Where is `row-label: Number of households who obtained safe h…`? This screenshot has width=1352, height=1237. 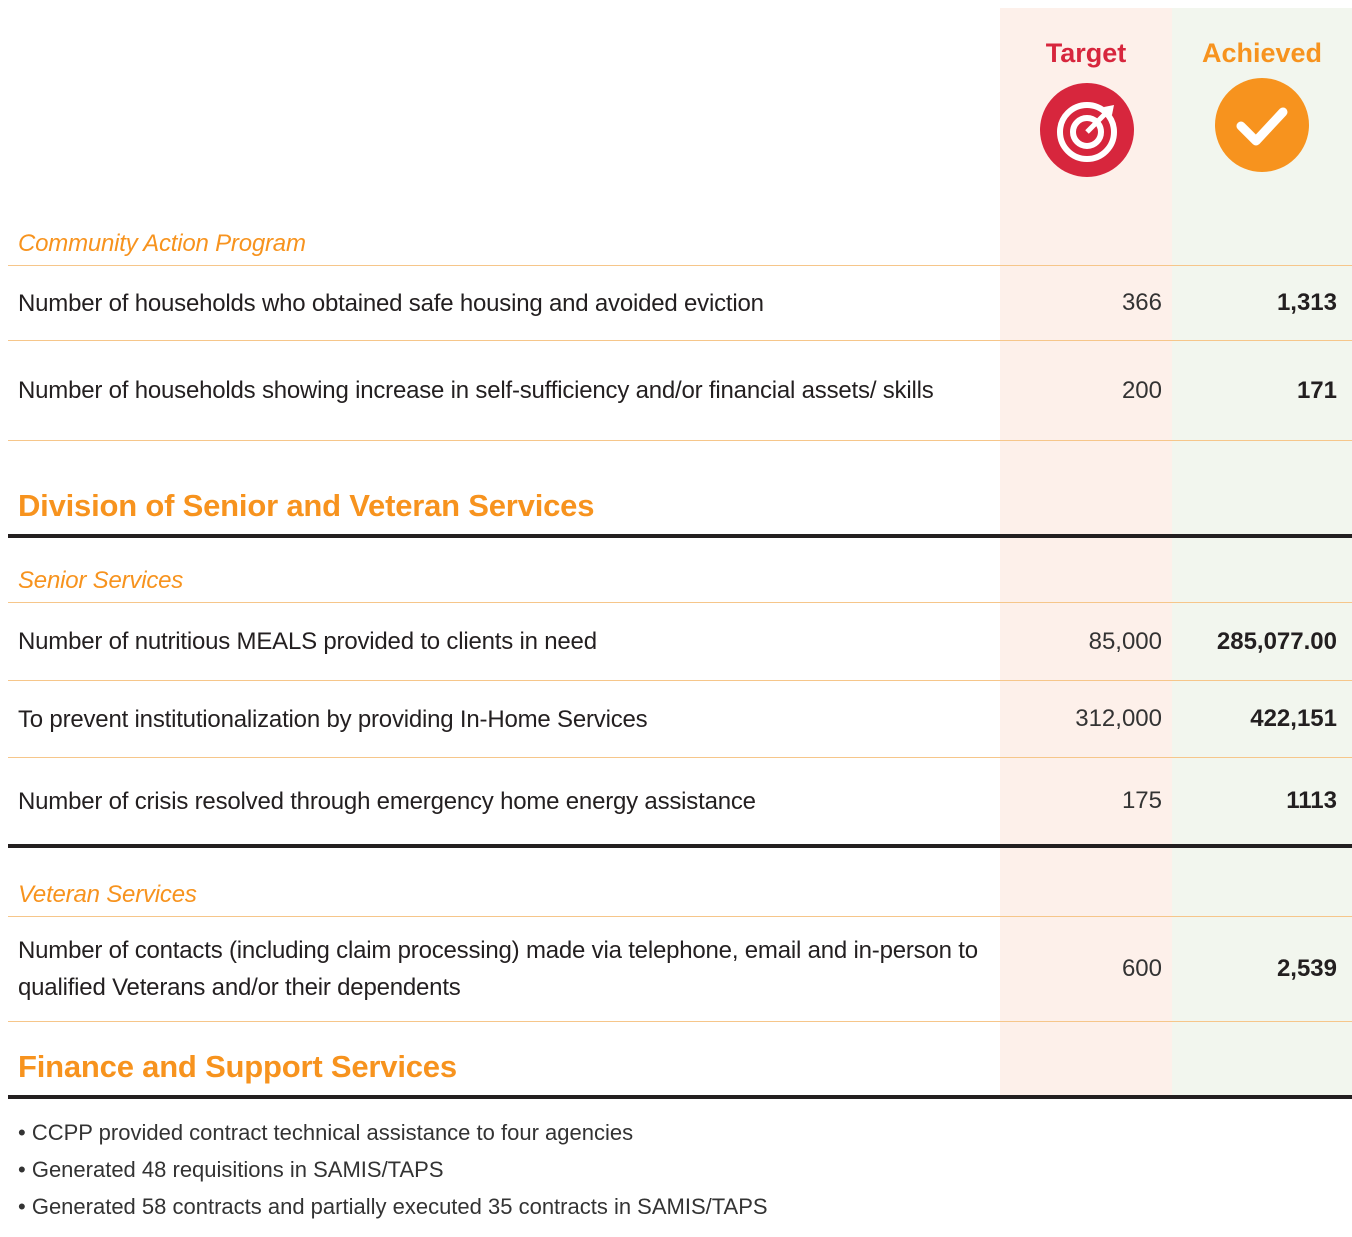 row-label: Number of households who obtained safe h… is located at coordinates (391, 303).